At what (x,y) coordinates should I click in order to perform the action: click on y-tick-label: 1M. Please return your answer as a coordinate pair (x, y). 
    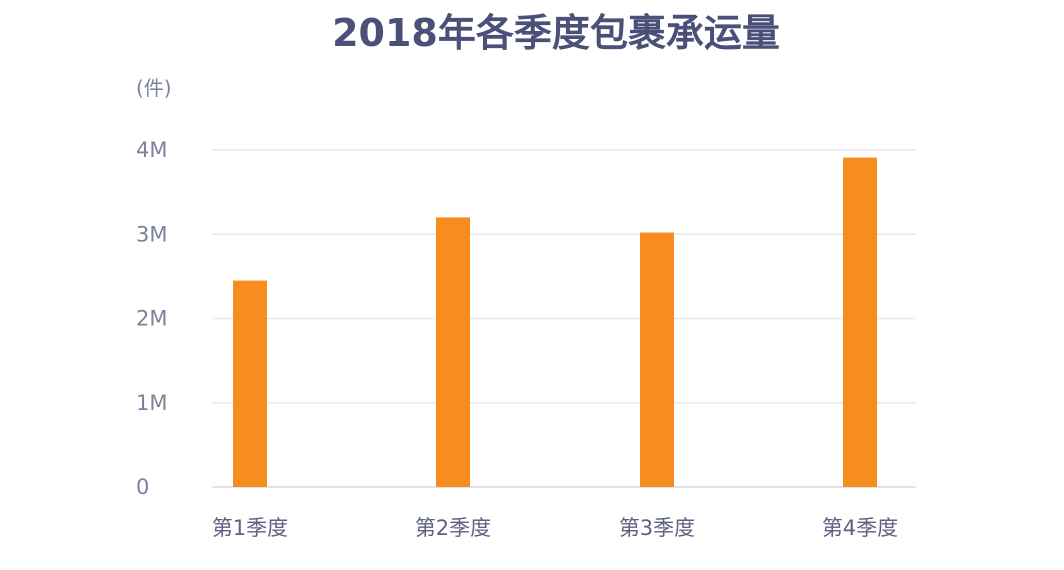
    Looking at the image, I should click on (151, 403).